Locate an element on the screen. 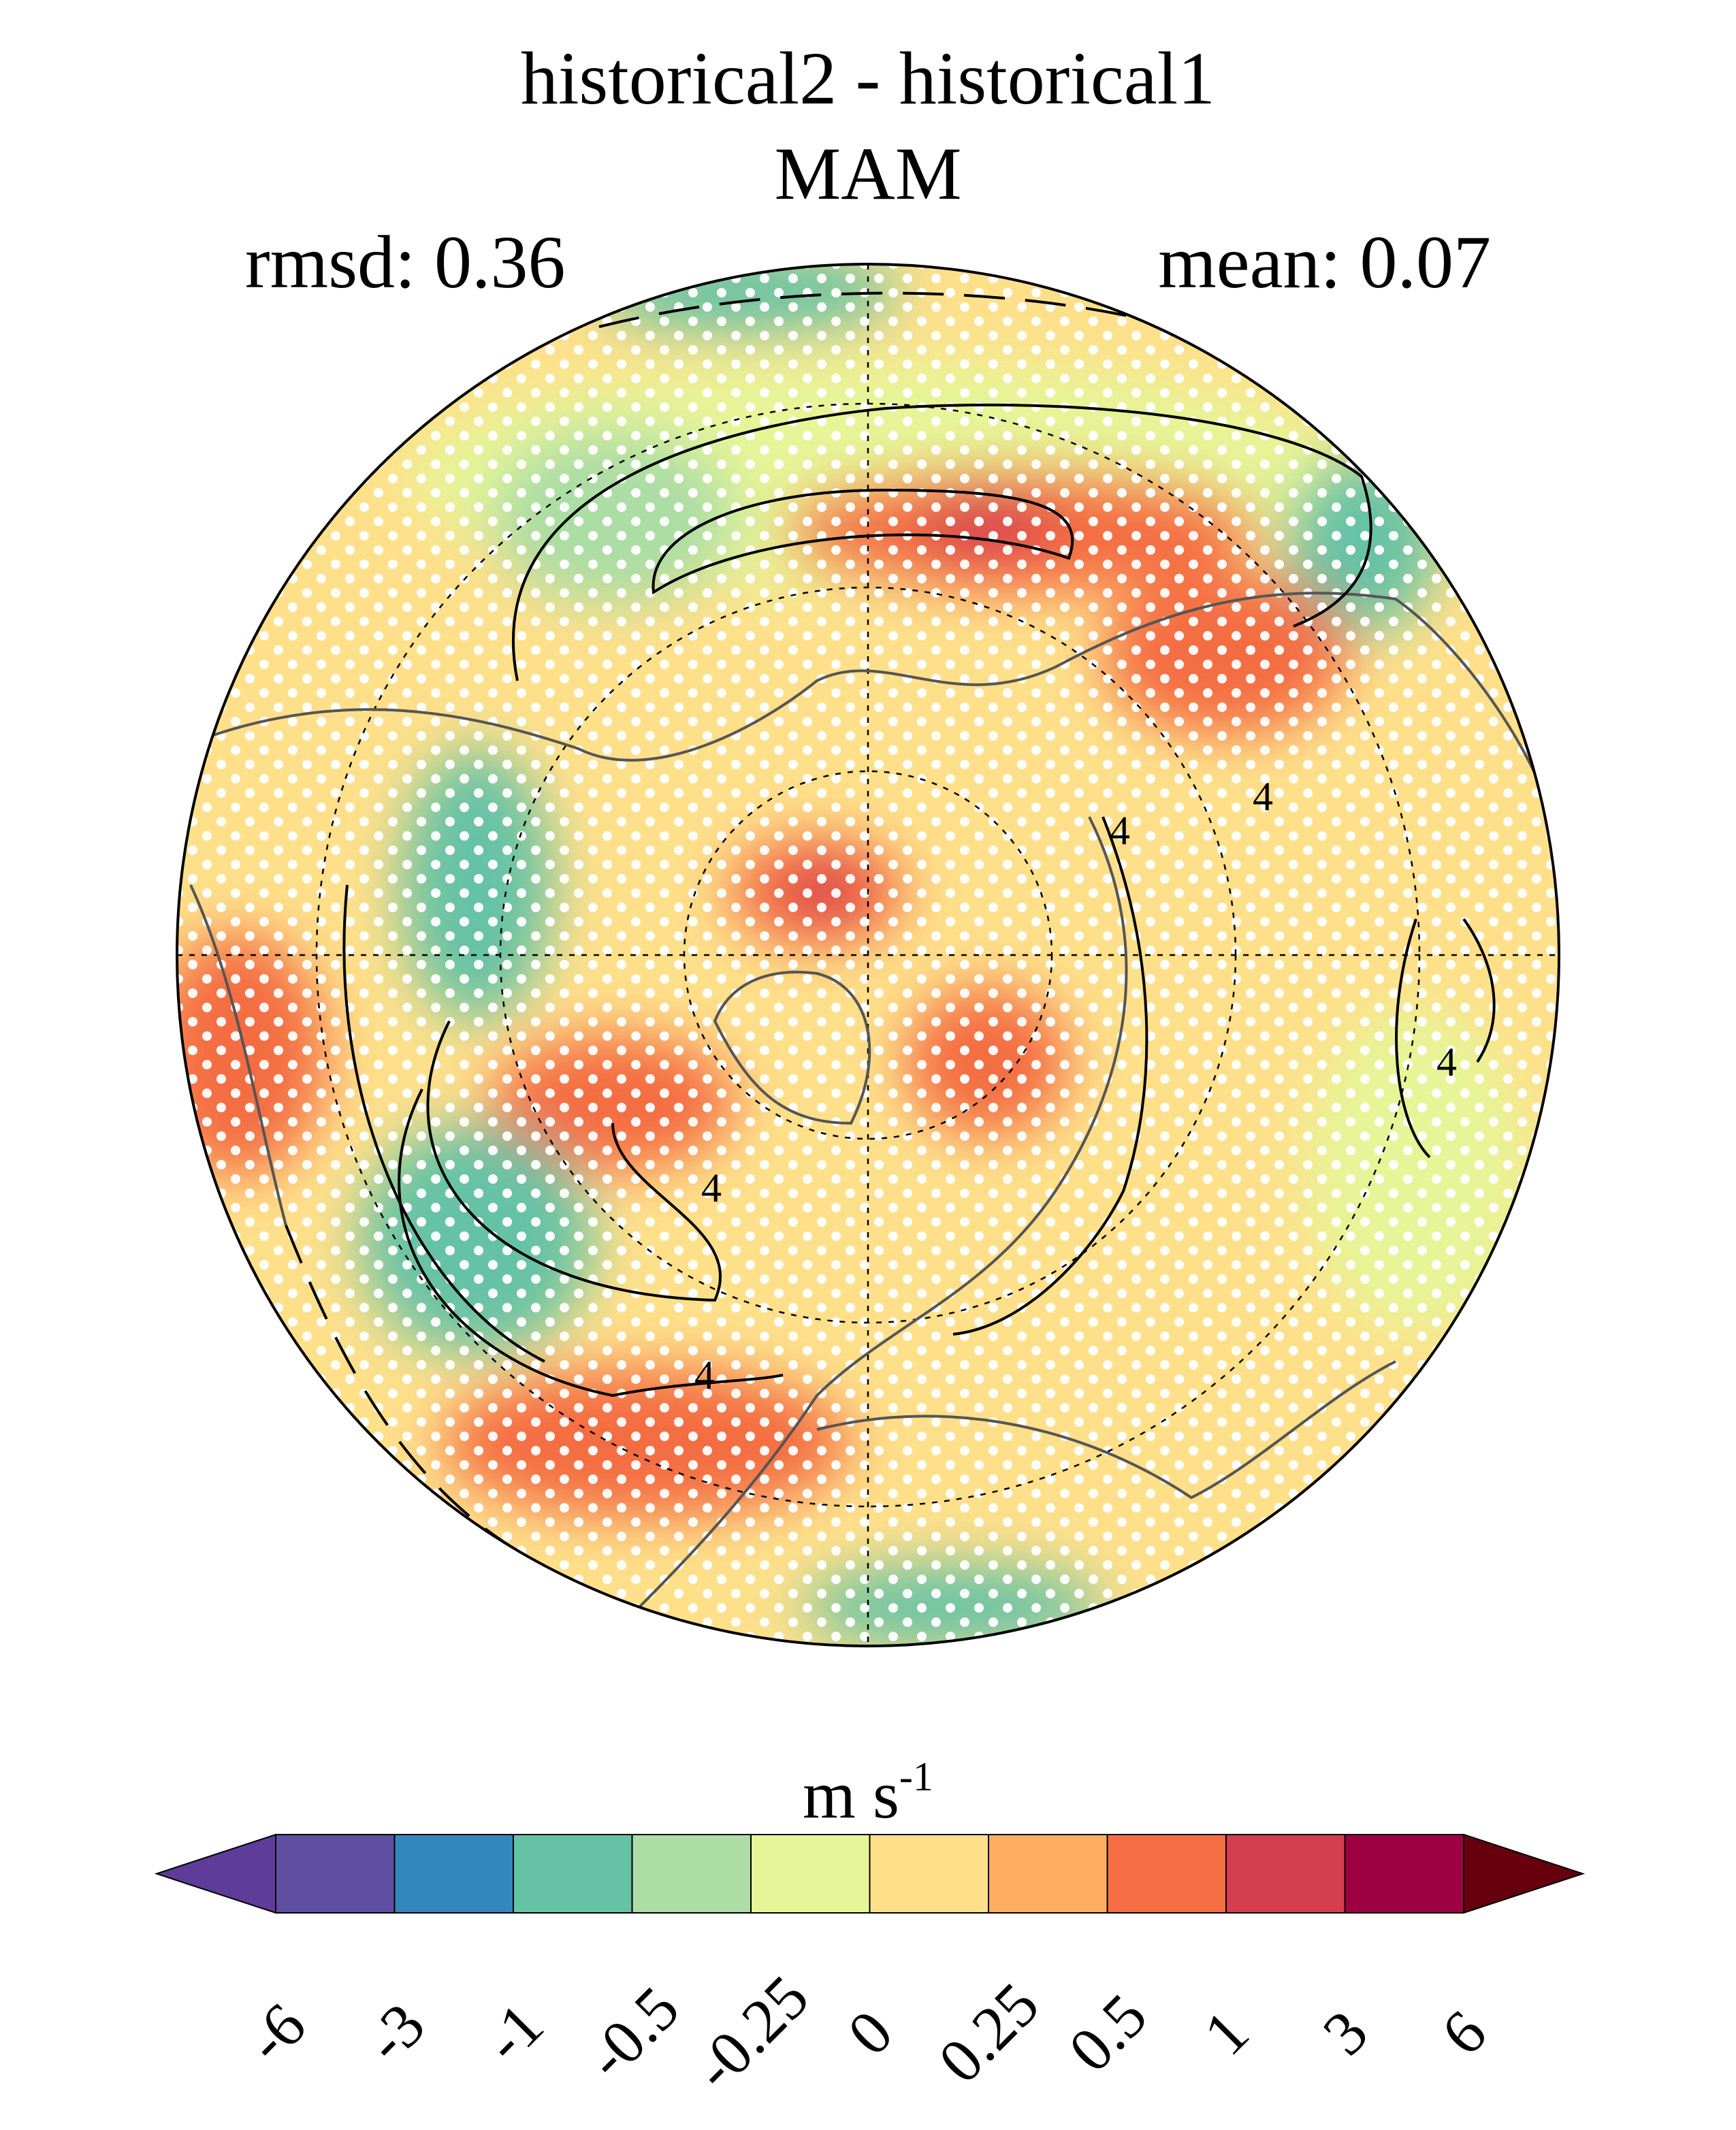 The width and height of the screenshot is (1736, 2130). colorbar-tick-label: -0.5 is located at coordinates (632, 2033).